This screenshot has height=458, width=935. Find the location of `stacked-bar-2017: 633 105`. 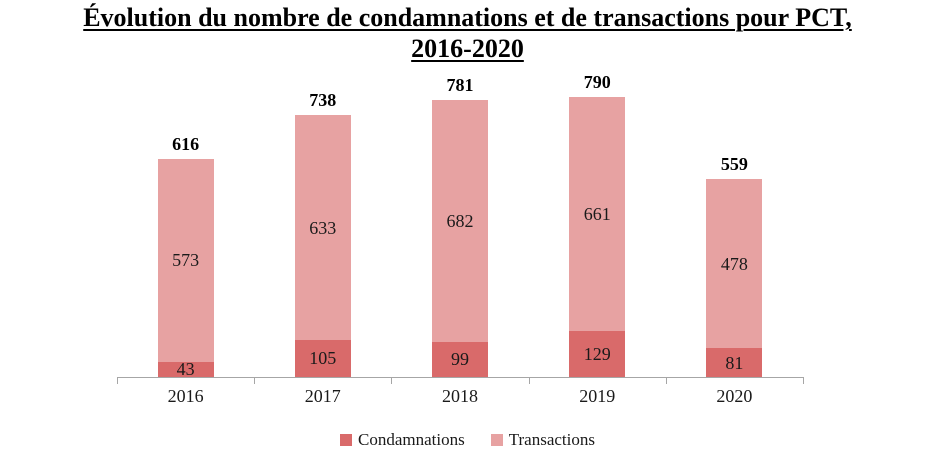

stacked-bar-2017: 633 105 is located at coordinates (322, 246).